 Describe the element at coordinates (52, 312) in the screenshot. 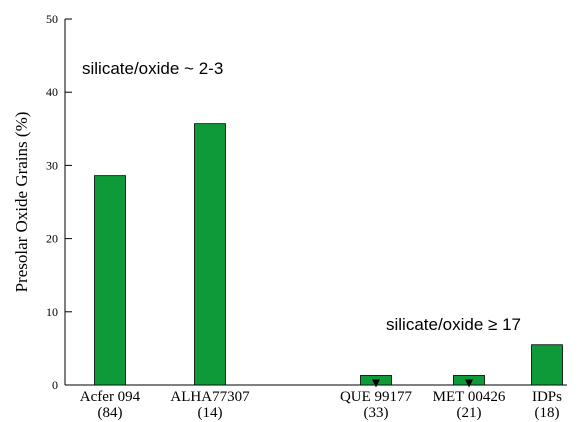

I see `y-tick-label: 10` at that location.